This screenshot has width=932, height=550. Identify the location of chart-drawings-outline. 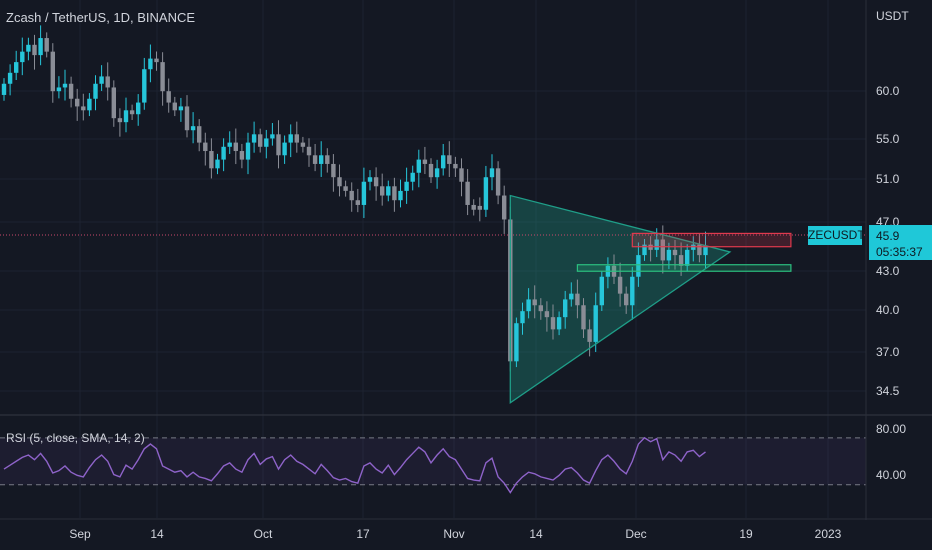
(650, 299).